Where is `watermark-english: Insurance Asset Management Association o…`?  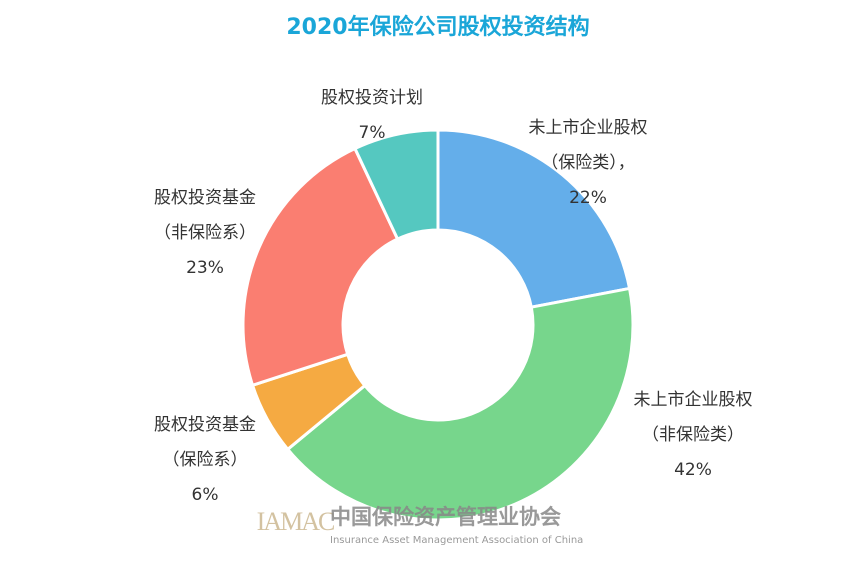 watermark-english: Insurance Asset Management Association o… is located at coordinates (456, 540).